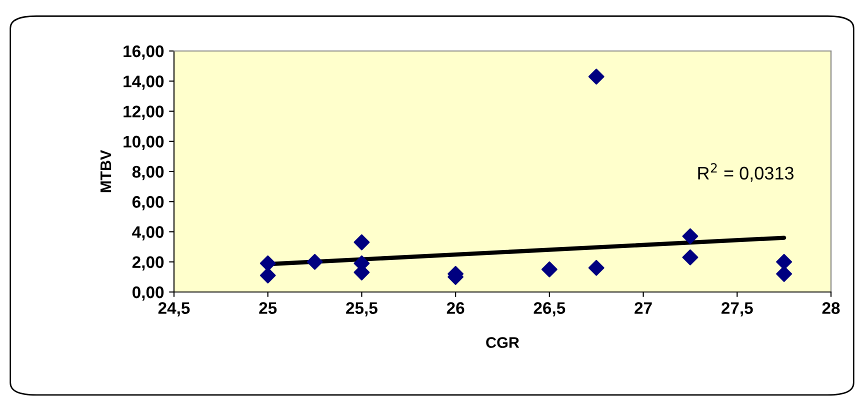 The image size is (864, 403). I want to click on y-tick-label: 0,00, so click(148, 293).